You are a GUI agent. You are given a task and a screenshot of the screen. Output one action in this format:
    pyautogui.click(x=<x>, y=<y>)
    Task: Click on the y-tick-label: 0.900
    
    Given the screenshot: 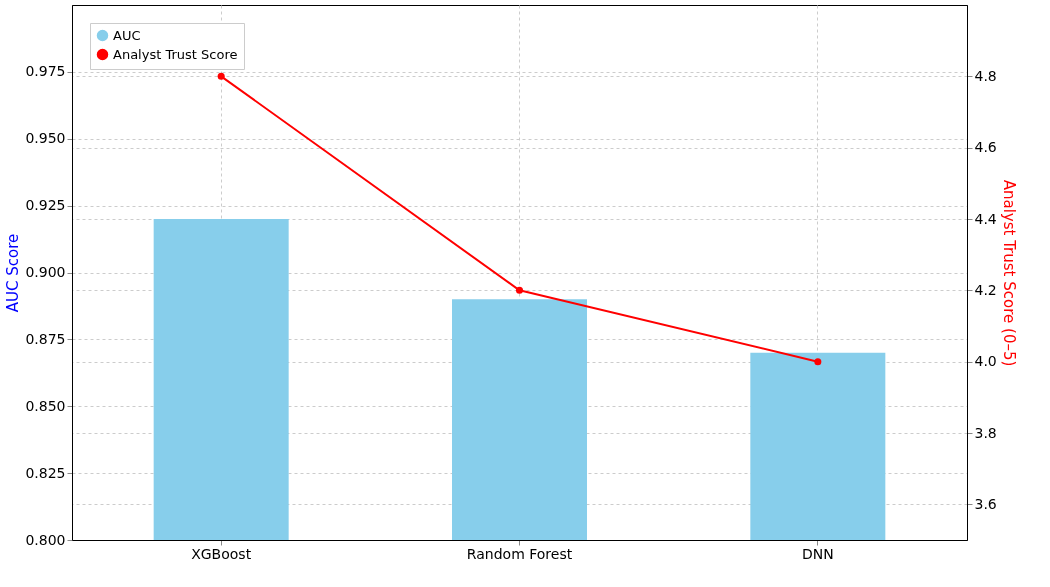 What is the action you would take?
    pyautogui.click(x=45, y=272)
    